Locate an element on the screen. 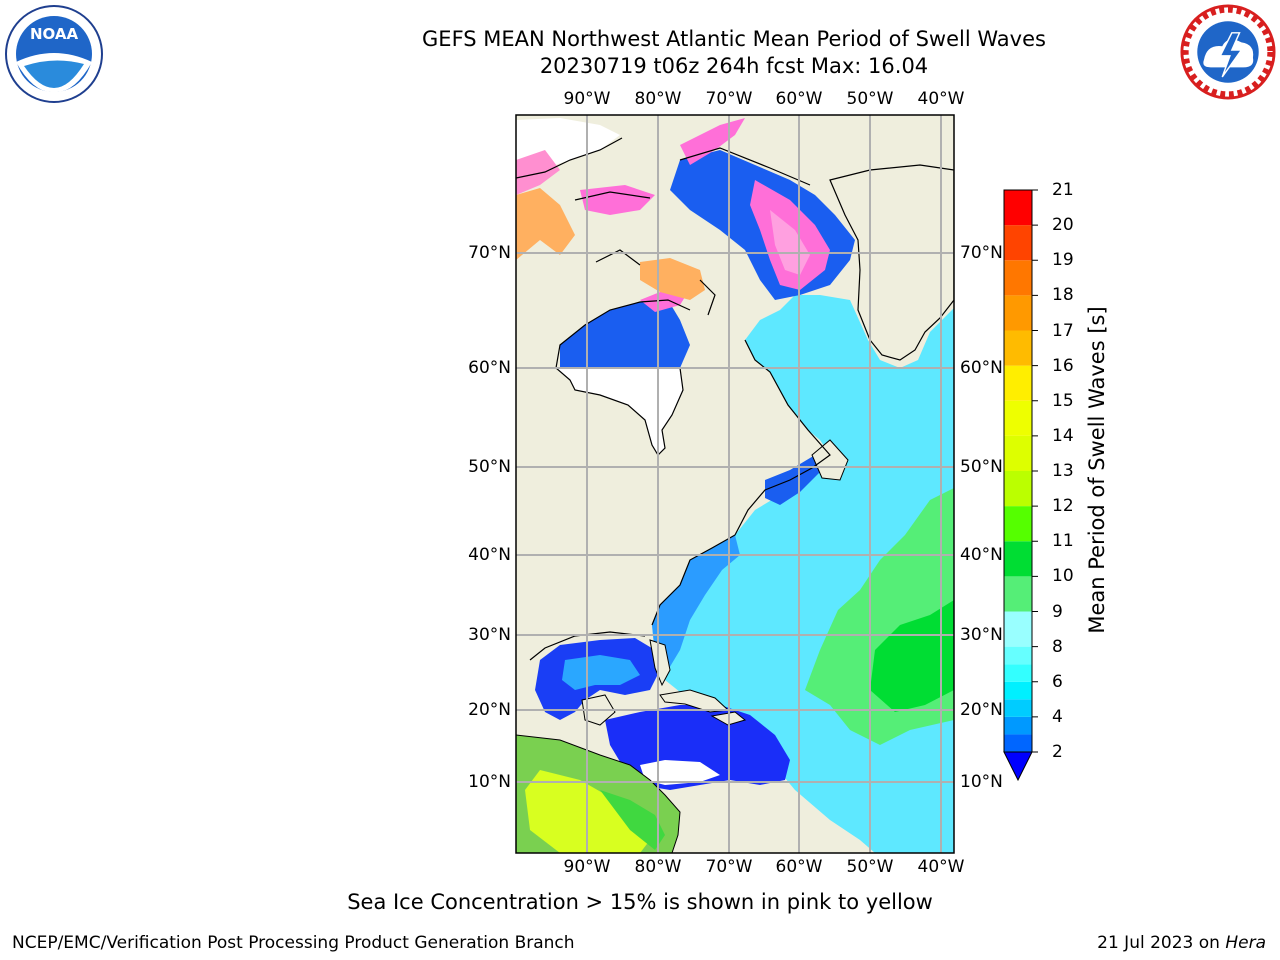 The image size is (1280, 960). longitude-label-top: 60°W is located at coordinates (799, 99).